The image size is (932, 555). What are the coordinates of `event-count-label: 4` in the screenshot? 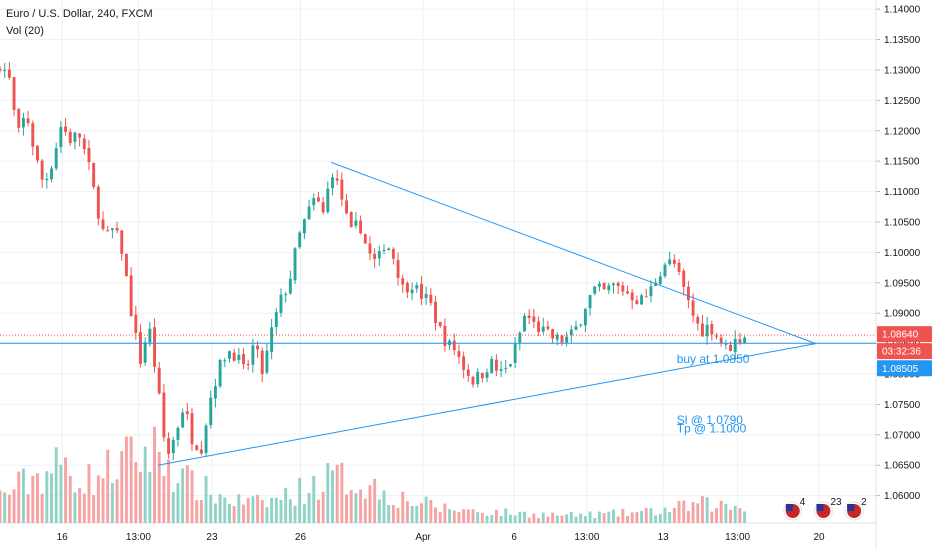 It's located at (803, 502).